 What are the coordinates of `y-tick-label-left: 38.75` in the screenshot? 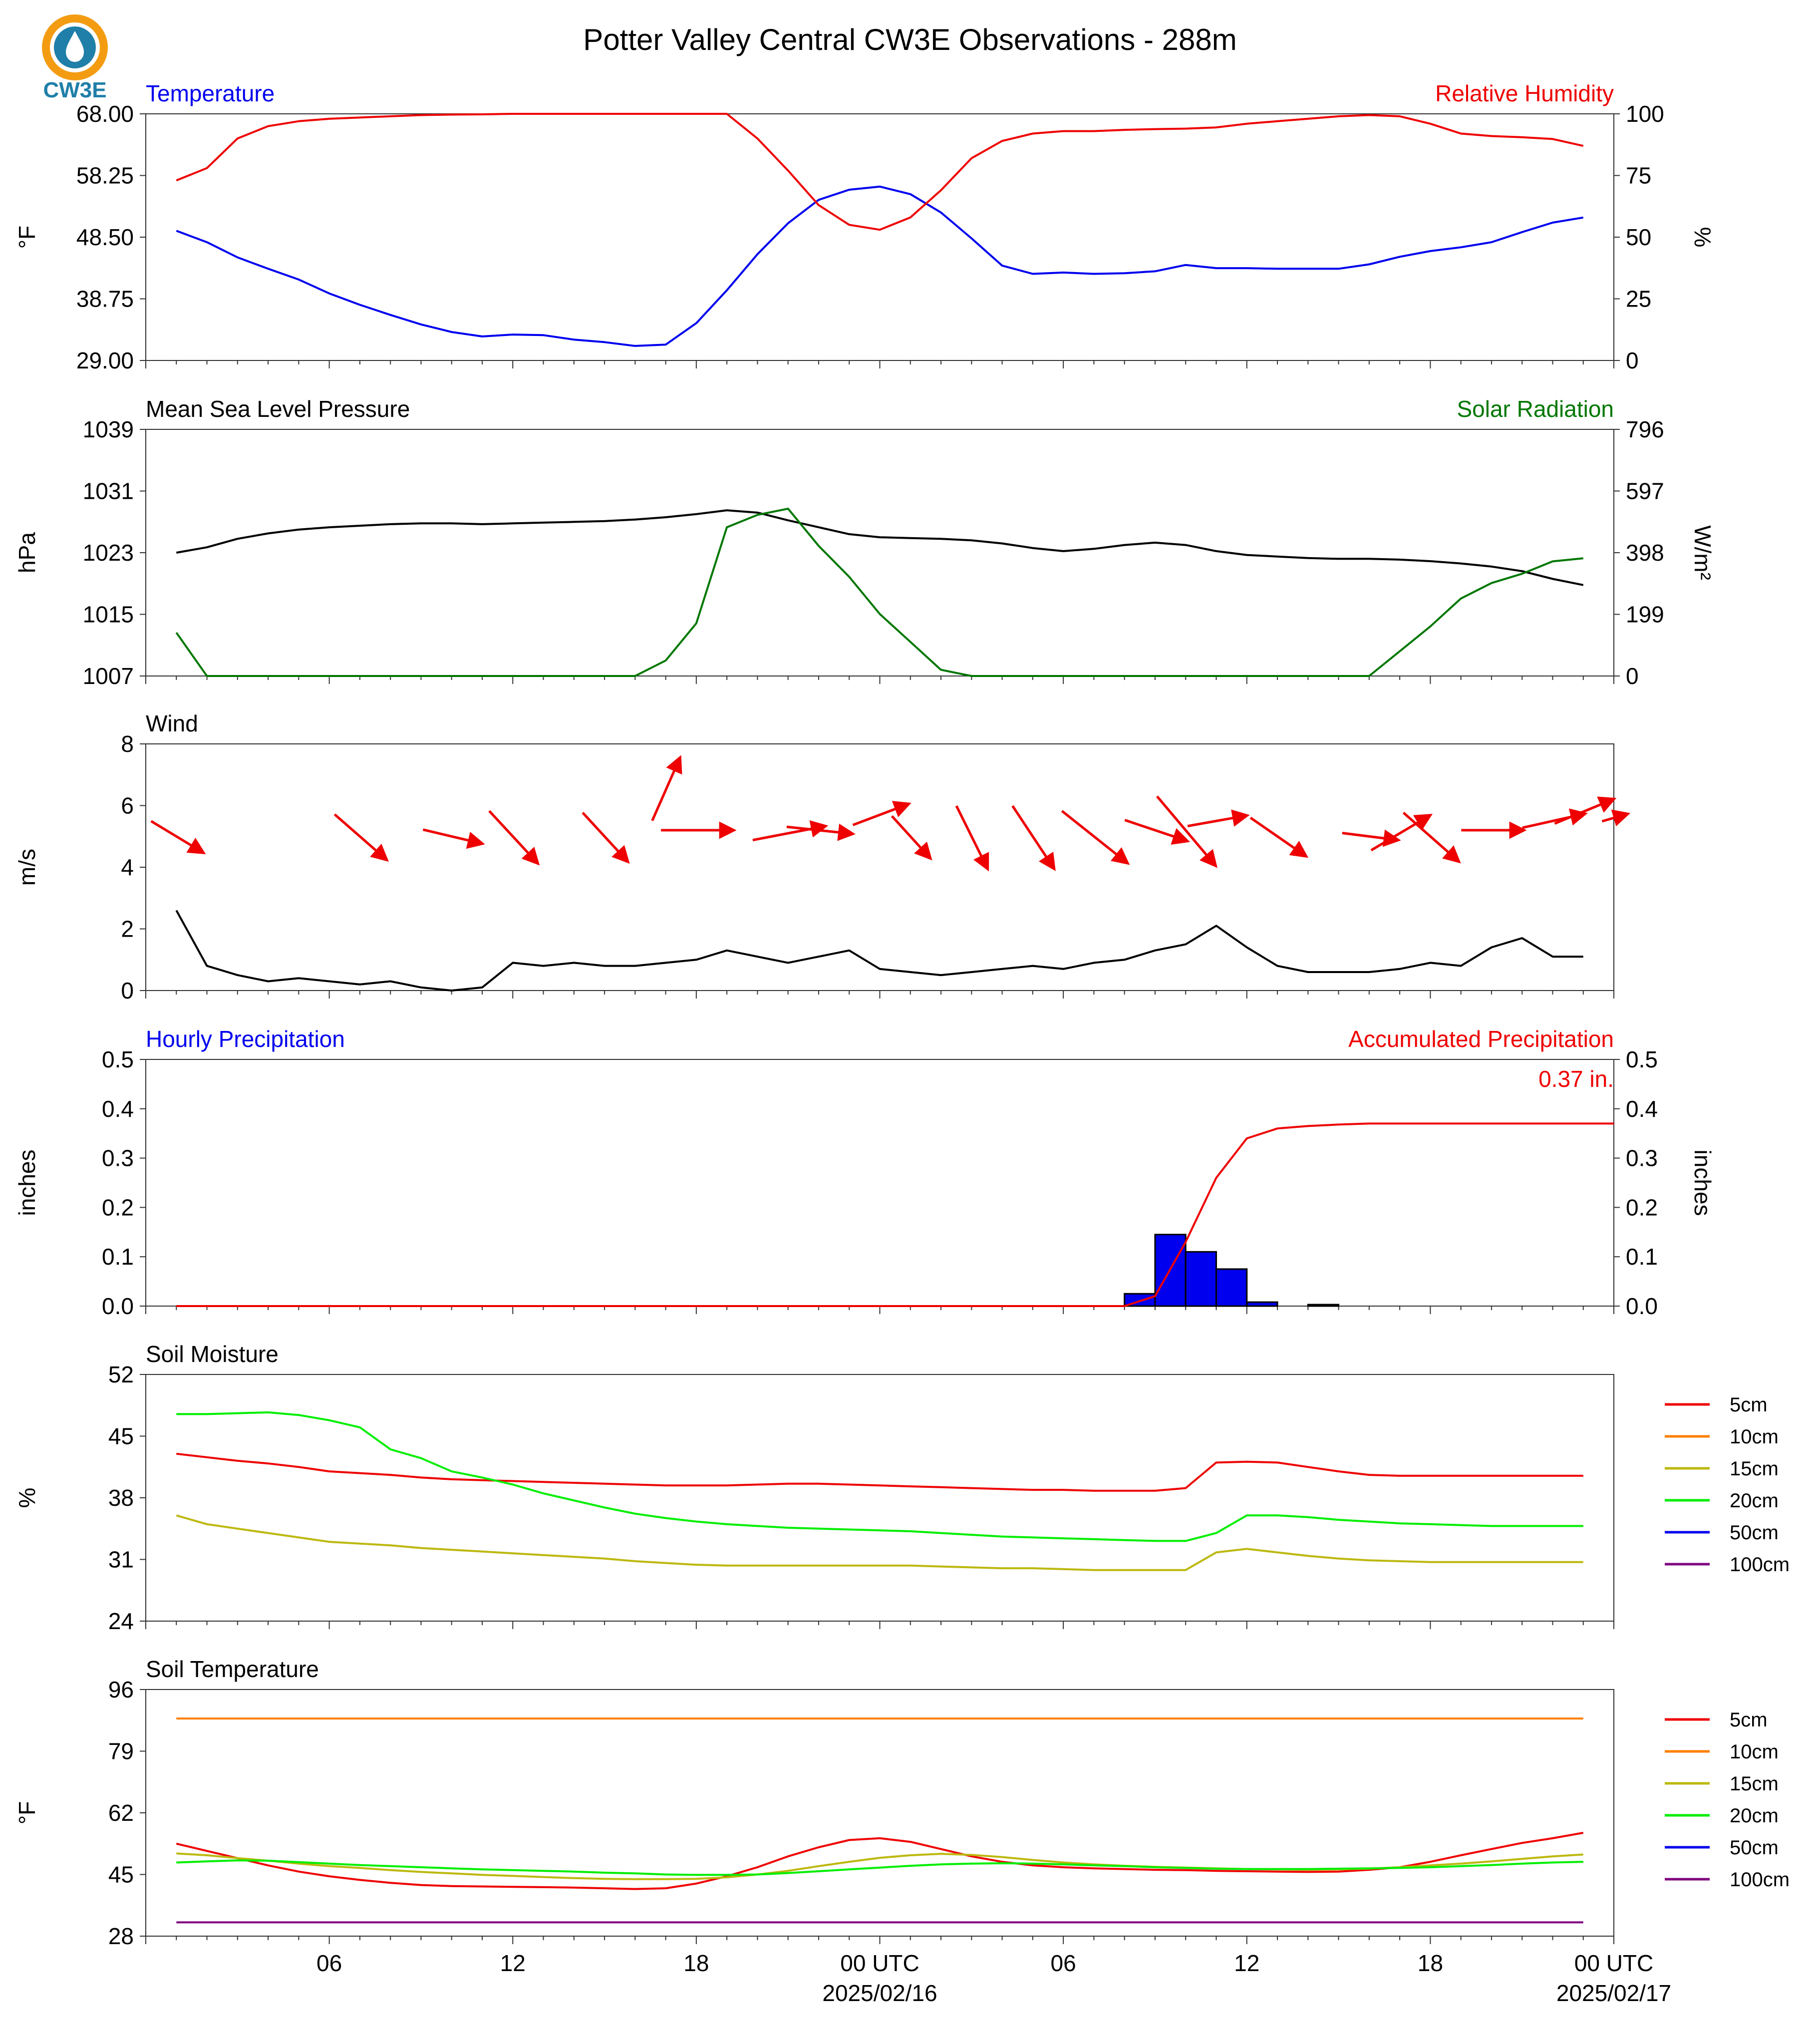 It's located at (105, 299).